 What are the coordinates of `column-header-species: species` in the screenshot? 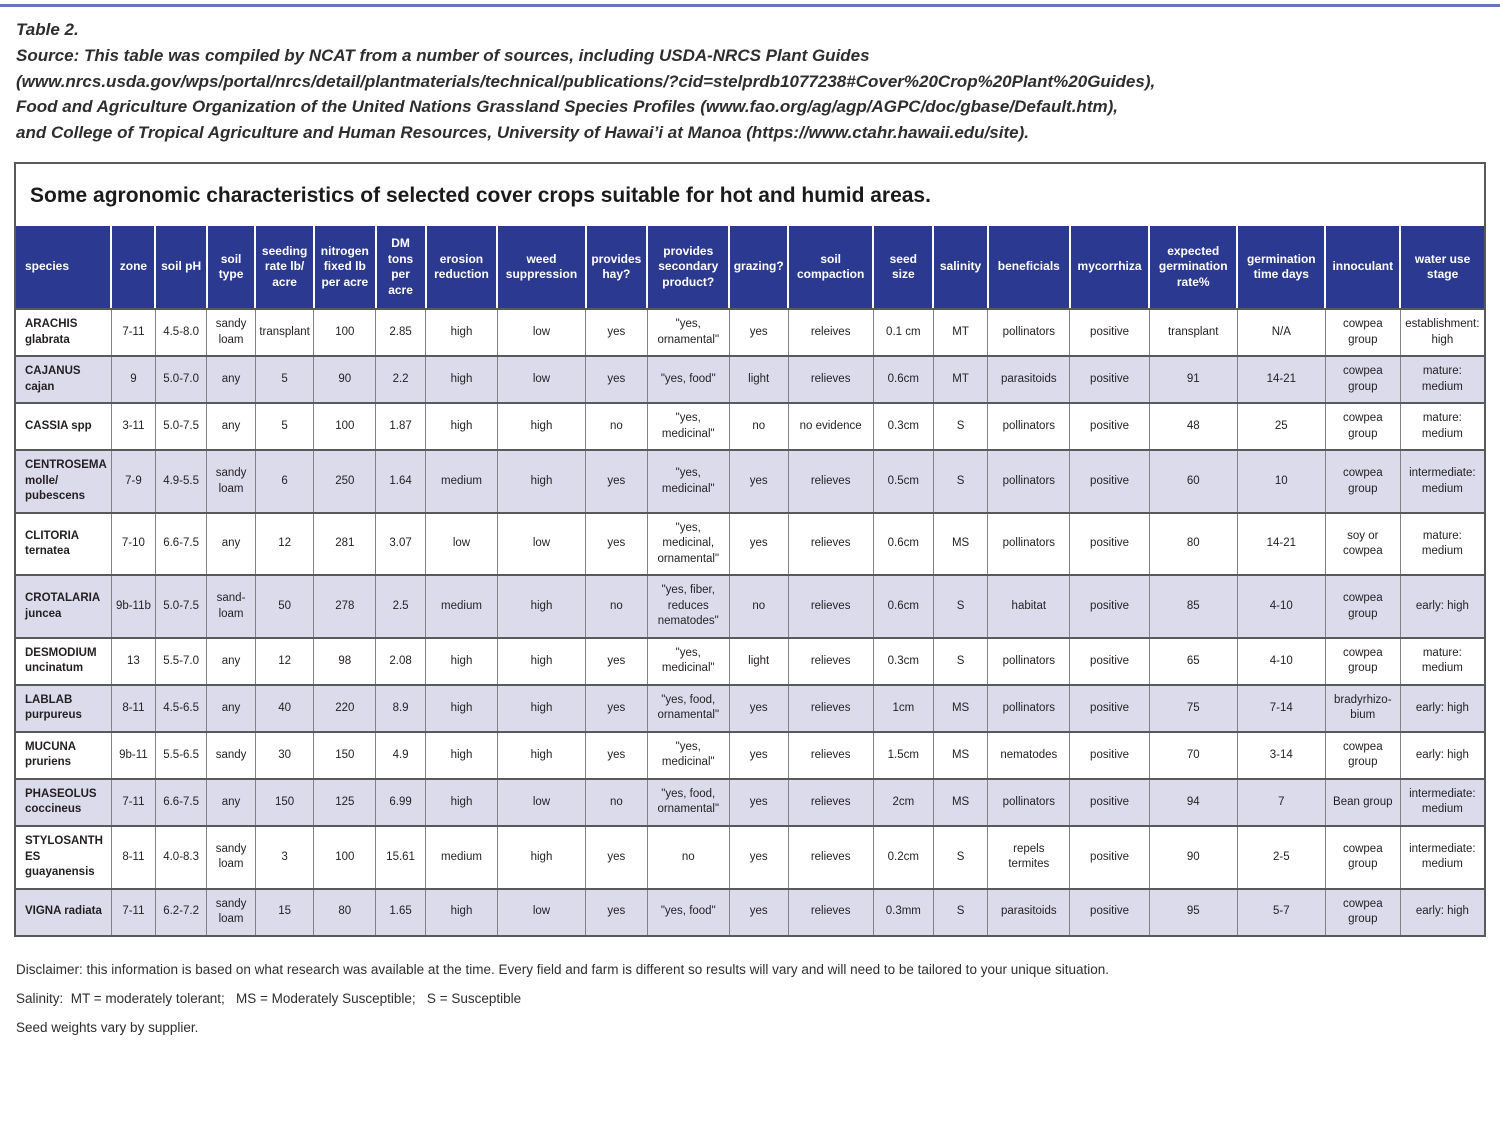 It's located at (64, 268).